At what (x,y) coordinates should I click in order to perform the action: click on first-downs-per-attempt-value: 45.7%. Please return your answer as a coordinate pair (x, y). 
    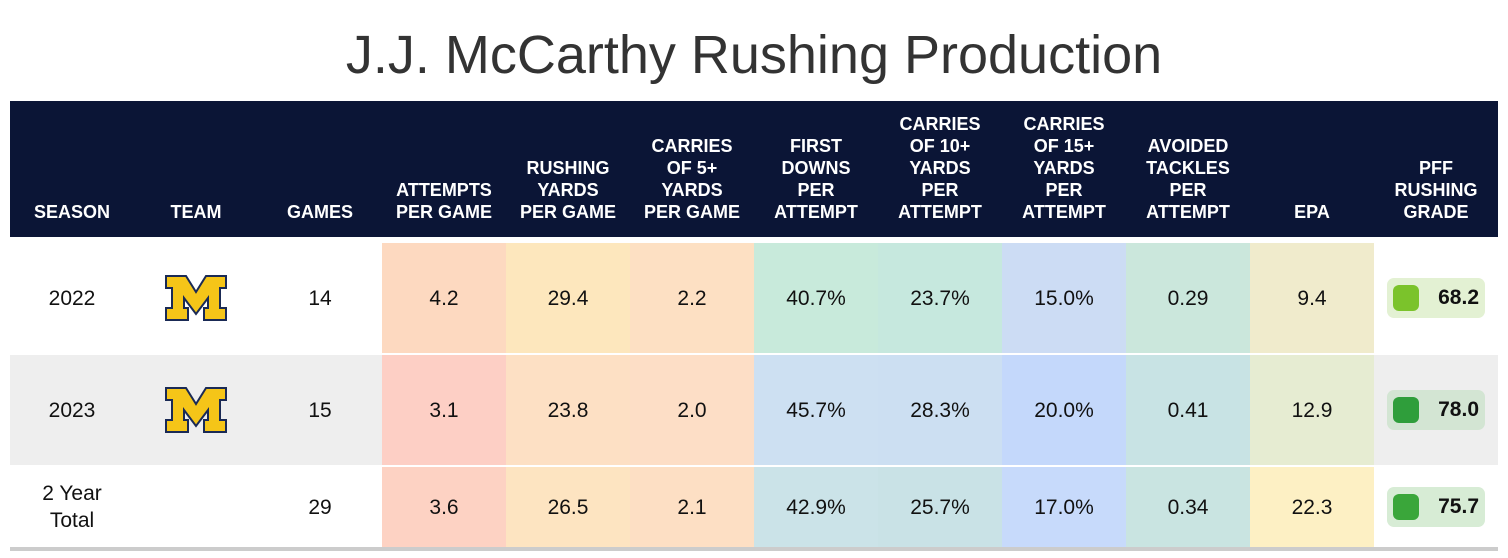
    Looking at the image, I should click on (816, 410).